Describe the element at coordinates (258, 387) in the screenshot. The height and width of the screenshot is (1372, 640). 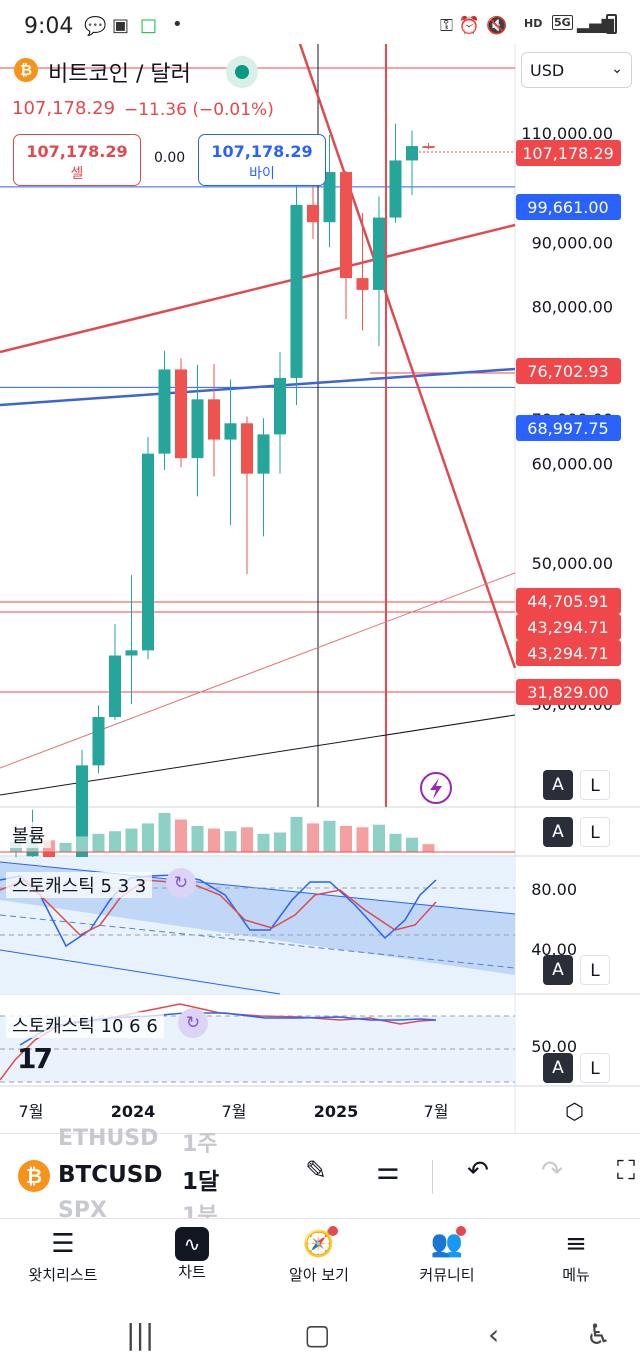
I see `trendline-blue` at that location.